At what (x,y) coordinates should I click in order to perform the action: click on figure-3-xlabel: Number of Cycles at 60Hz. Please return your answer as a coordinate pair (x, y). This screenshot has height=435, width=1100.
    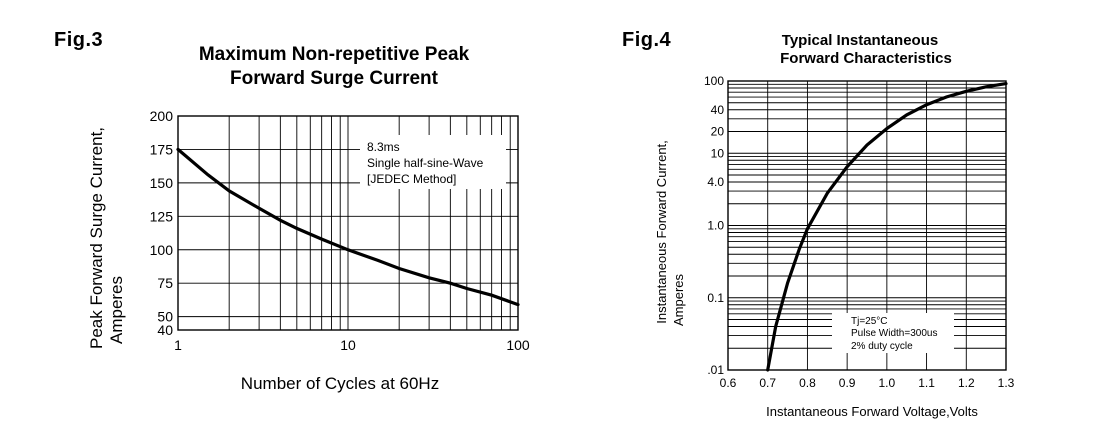
    Looking at the image, I should click on (340, 383).